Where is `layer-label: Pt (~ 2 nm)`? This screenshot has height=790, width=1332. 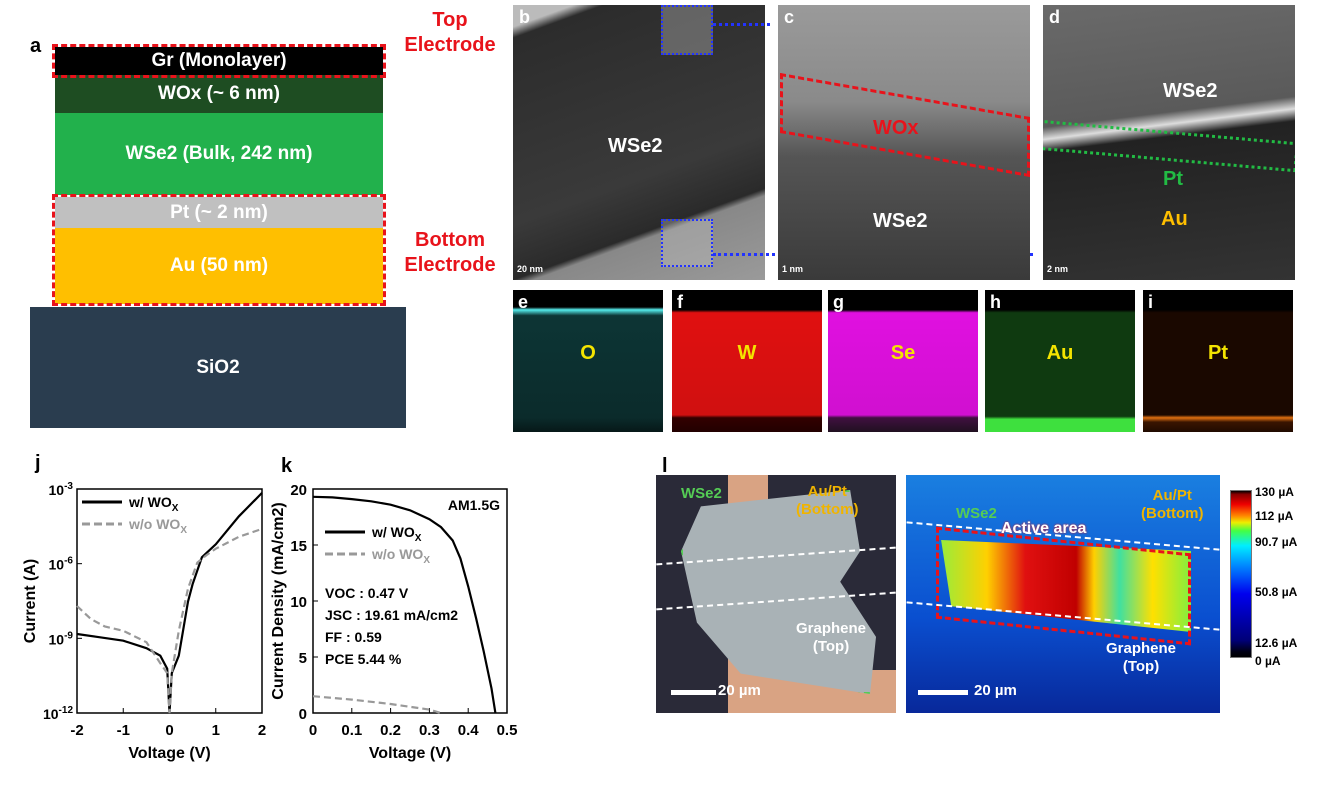 layer-label: Pt (~ 2 nm) is located at coordinates (219, 212).